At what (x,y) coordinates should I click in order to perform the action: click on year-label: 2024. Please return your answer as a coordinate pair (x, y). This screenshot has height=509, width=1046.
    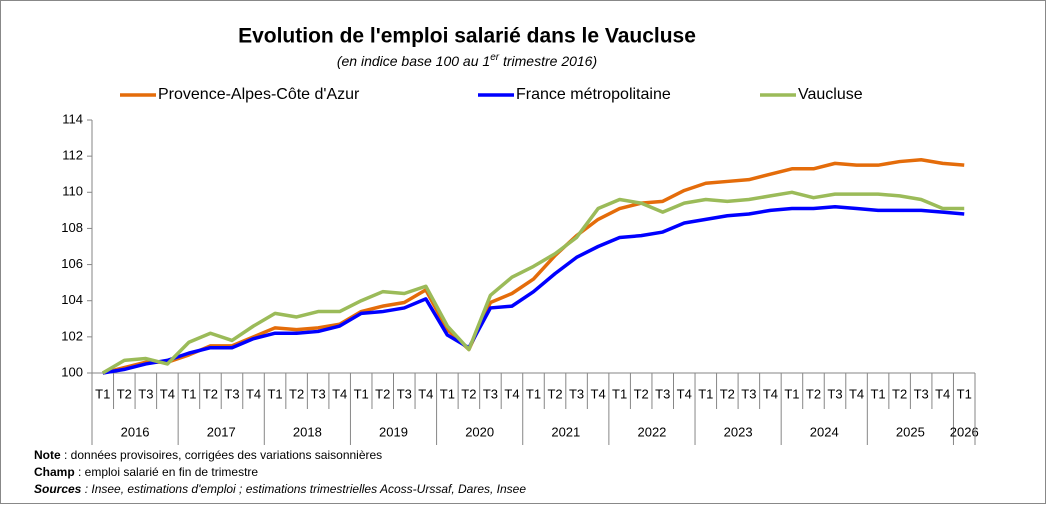
    Looking at the image, I should click on (824, 431).